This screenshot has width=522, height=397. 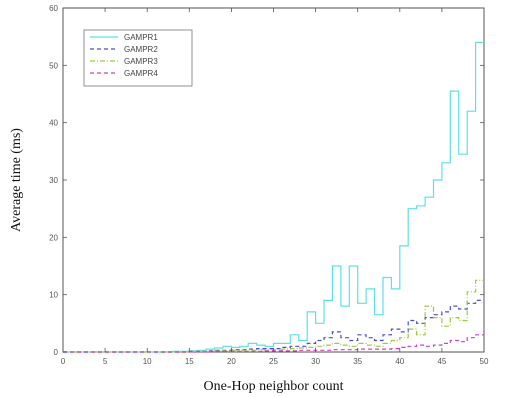 What do you see at coordinates (63, 361) in the screenshot?
I see `x-tick-label: 0` at bounding box center [63, 361].